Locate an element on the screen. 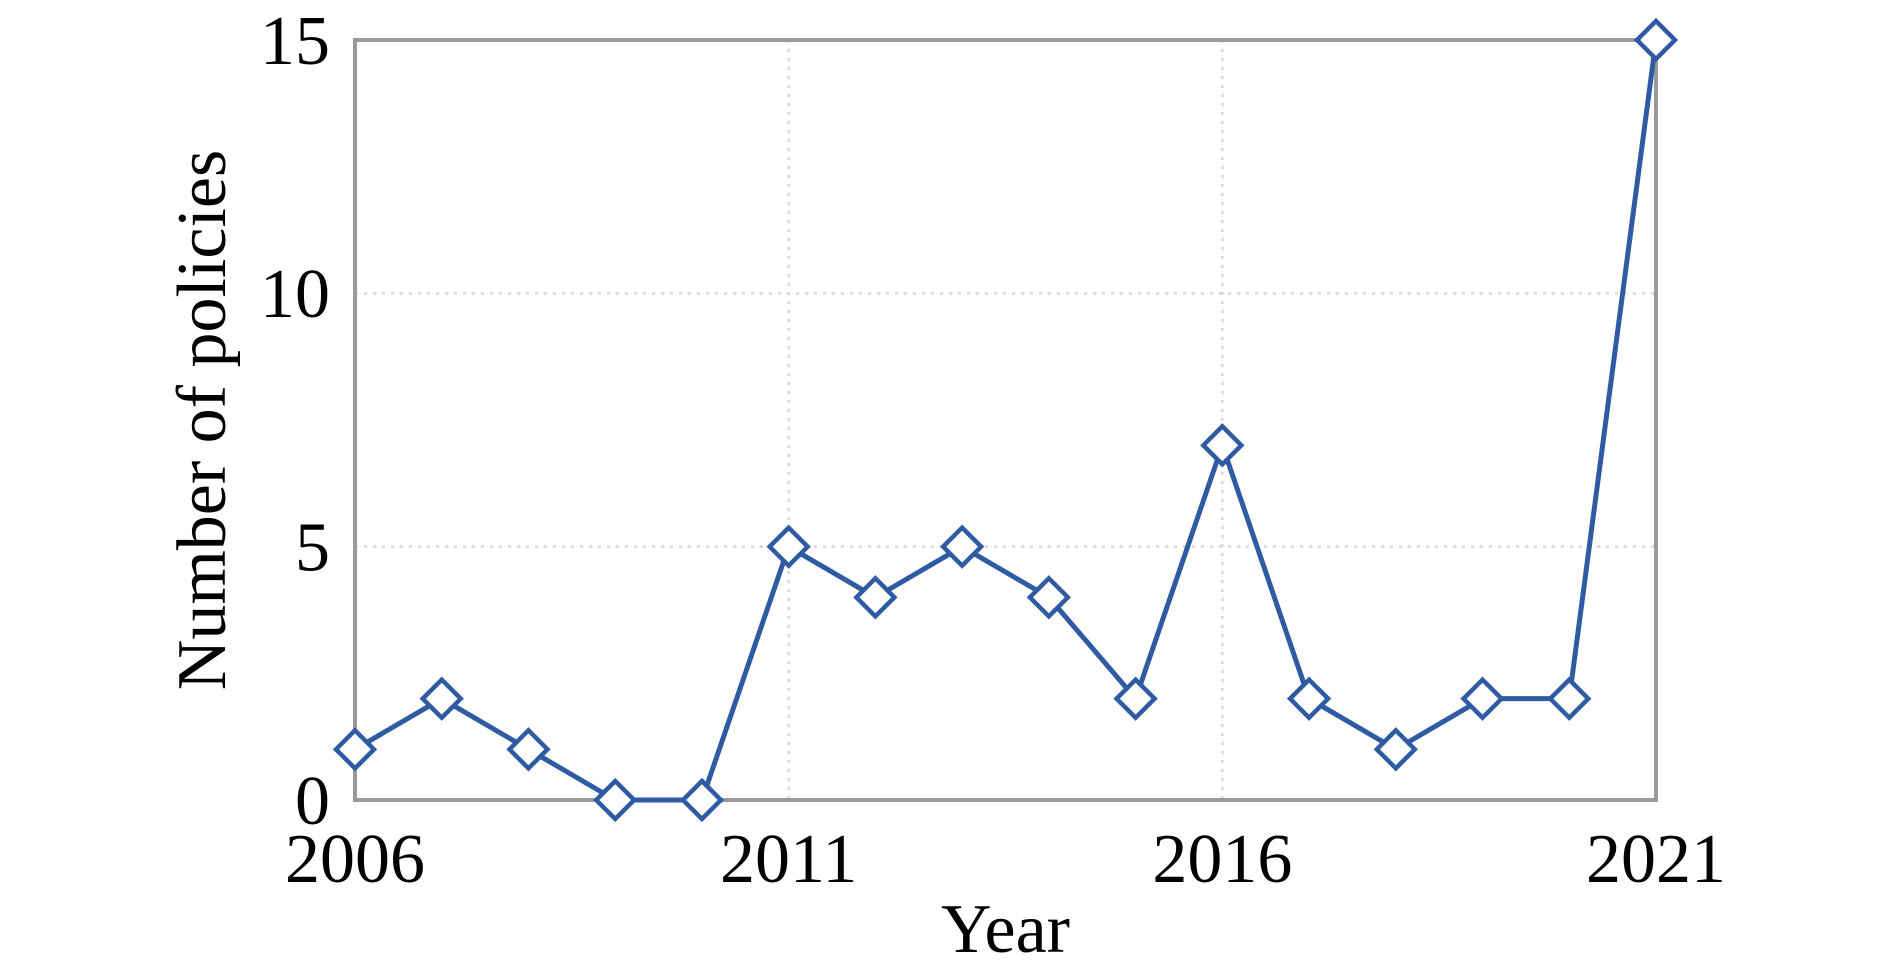 This screenshot has height=973, width=1890. y-tick-label: 0 is located at coordinates (312, 801).